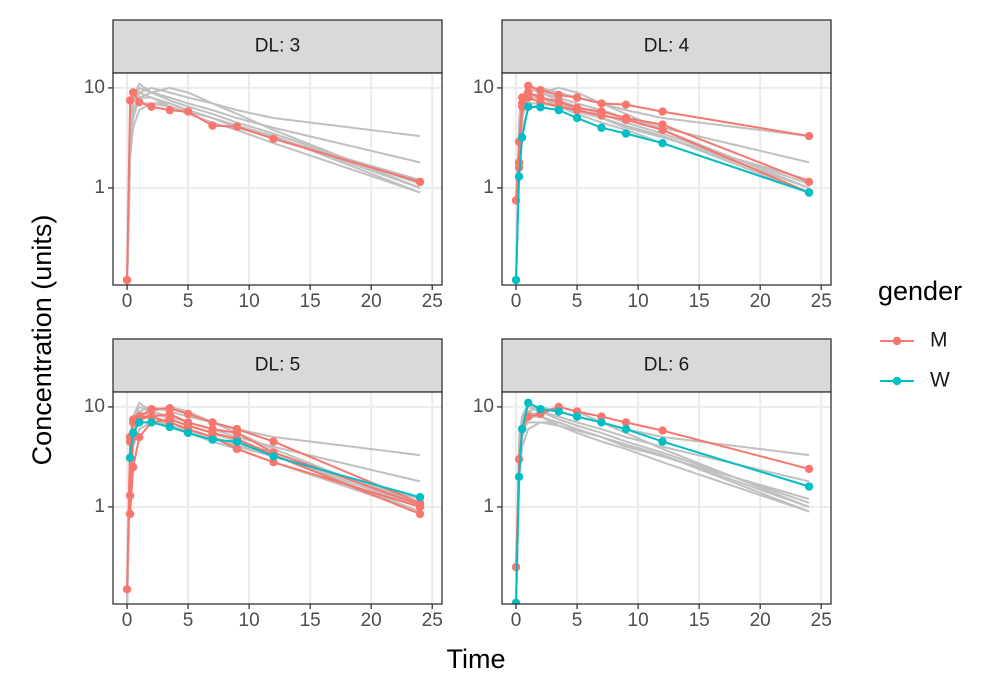  I want to click on series-line, so click(275, 460).